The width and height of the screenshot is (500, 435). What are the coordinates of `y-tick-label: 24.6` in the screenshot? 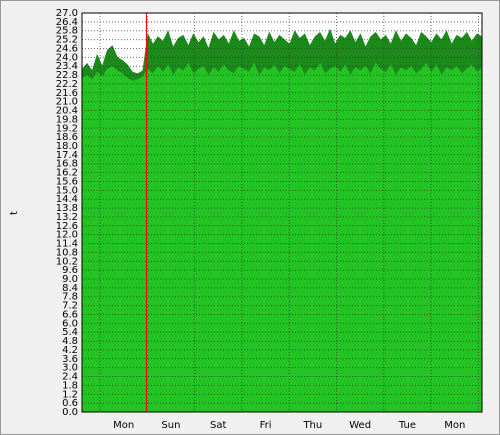 It's located at (67, 48).